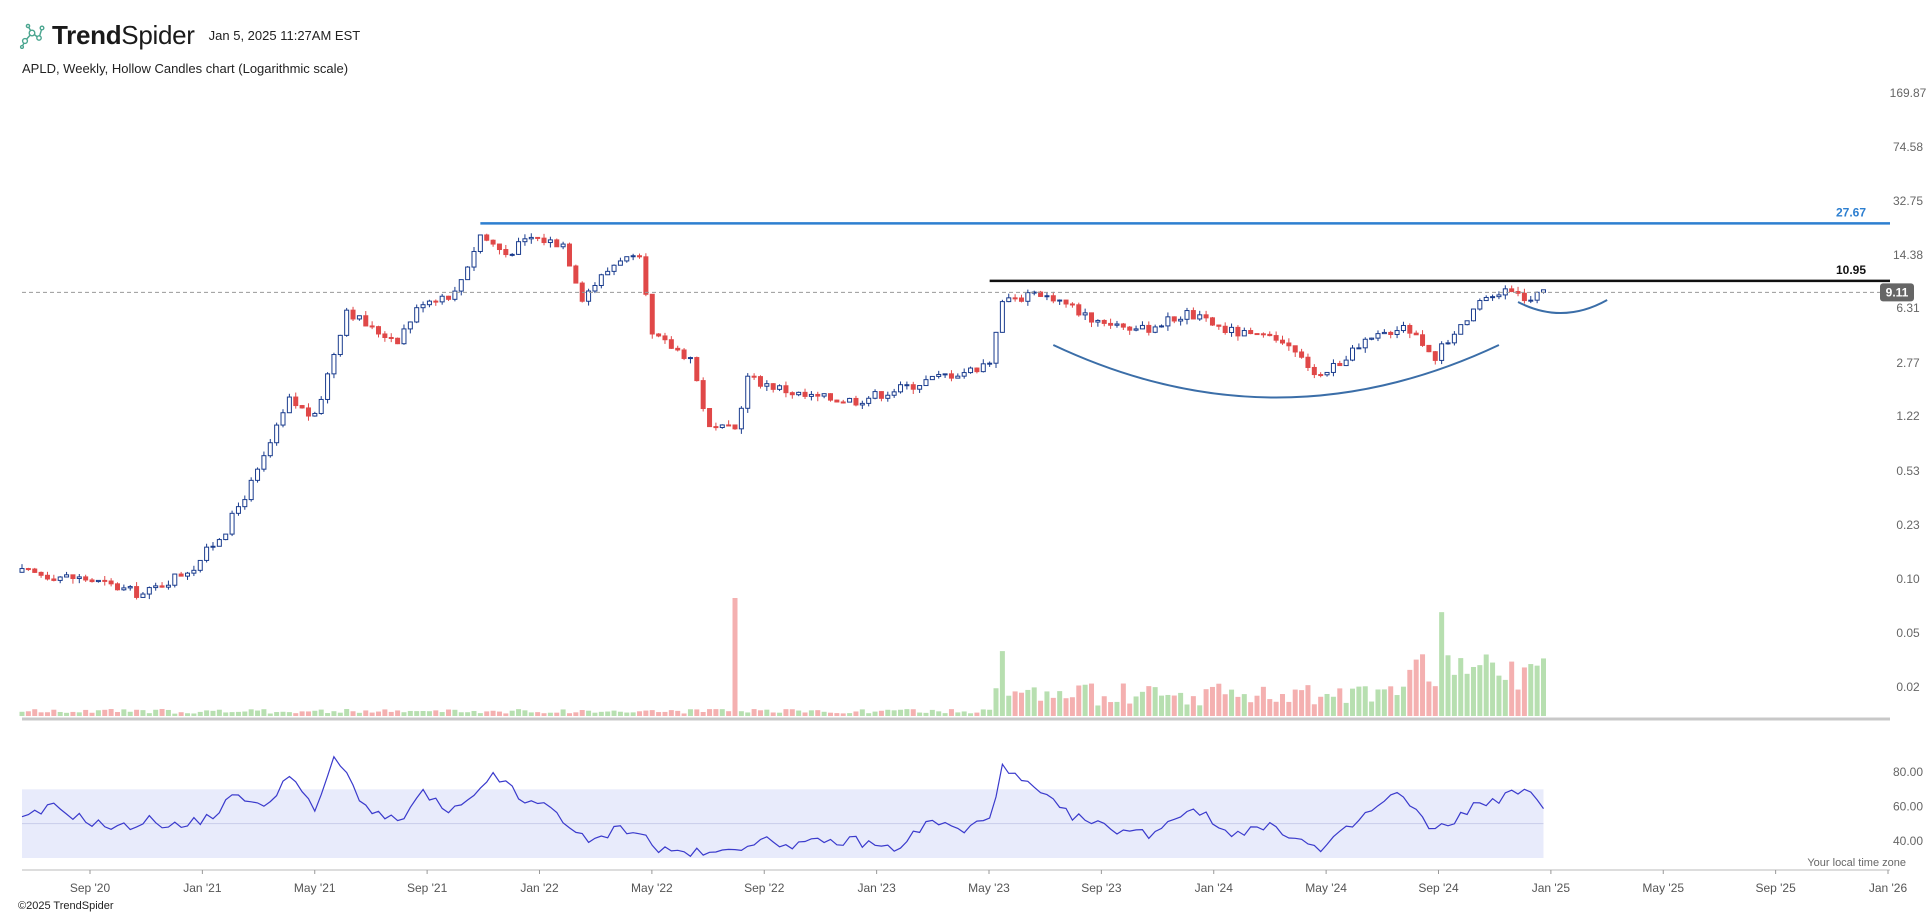  What do you see at coordinates (315, 888) in the screenshot?
I see `time-tick-label: May '21` at bounding box center [315, 888].